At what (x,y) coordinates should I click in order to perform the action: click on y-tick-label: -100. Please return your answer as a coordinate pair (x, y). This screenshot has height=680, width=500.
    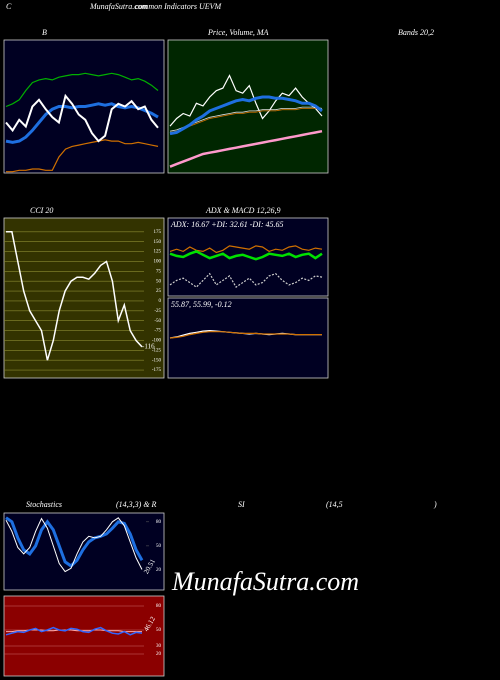
    Looking at the image, I should click on (157, 341).